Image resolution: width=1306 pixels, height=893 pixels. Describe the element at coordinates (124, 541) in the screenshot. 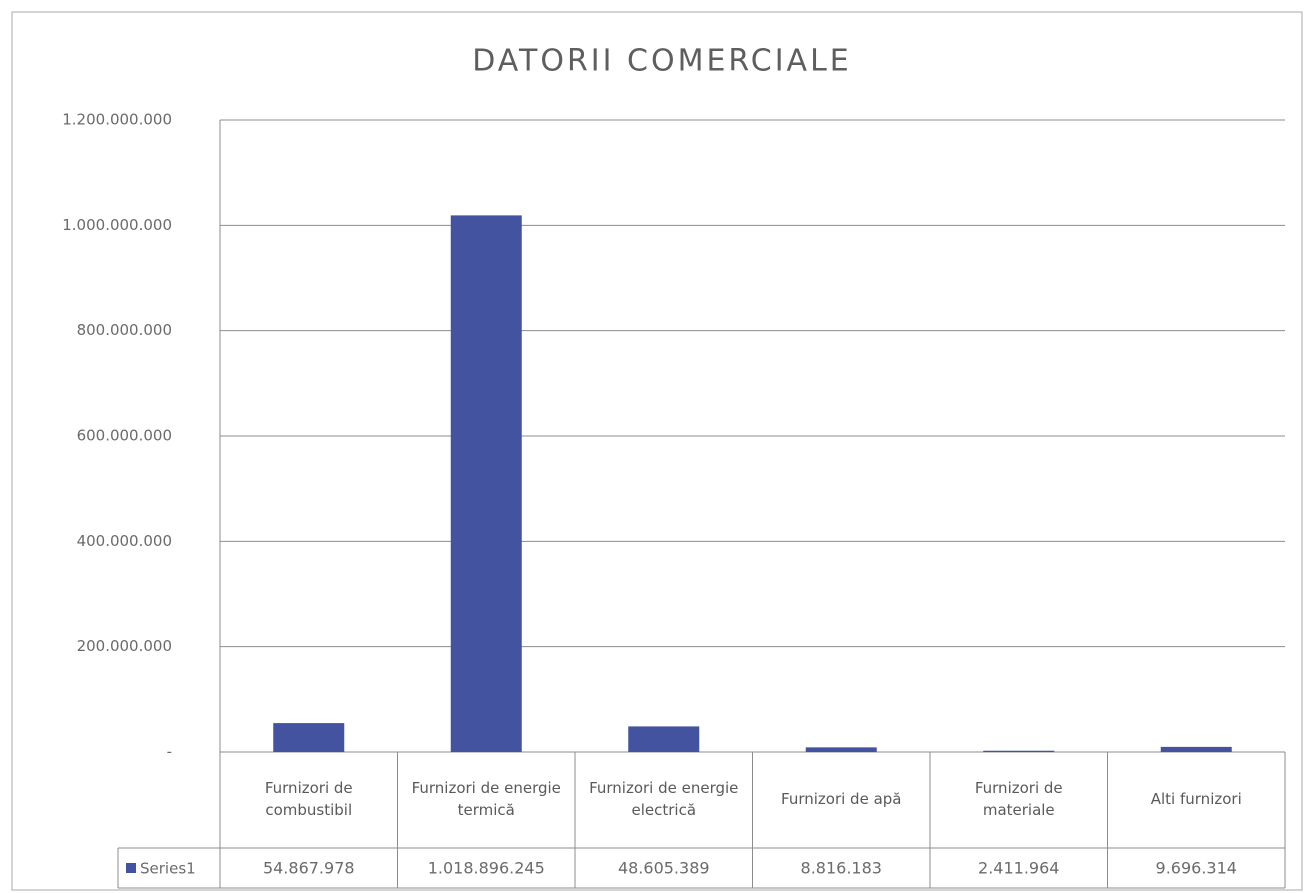

I see `y-tick-label: 400.000.000` at that location.